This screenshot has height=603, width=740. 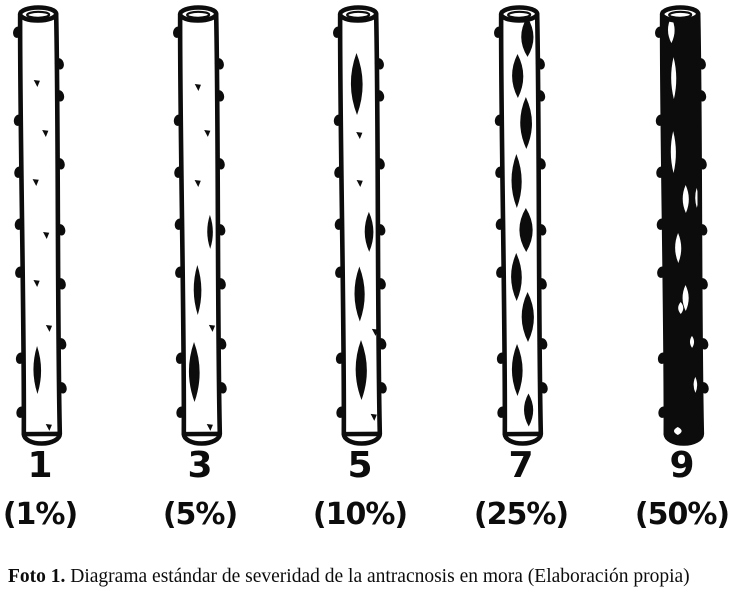 I want to click on percent-label-50: (50%), so click(x=682, y=514).